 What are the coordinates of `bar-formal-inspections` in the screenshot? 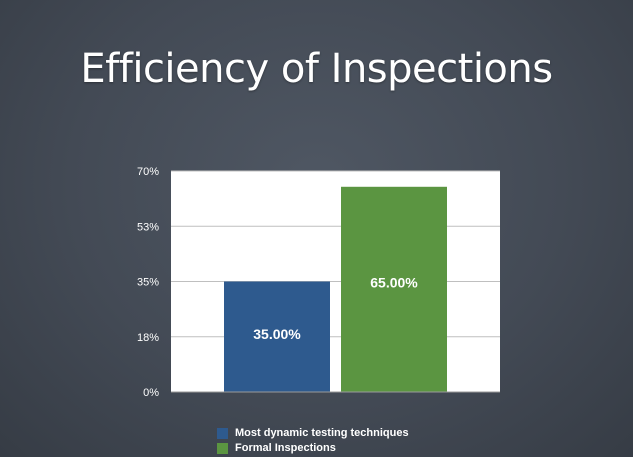 It's located at (394, 289).